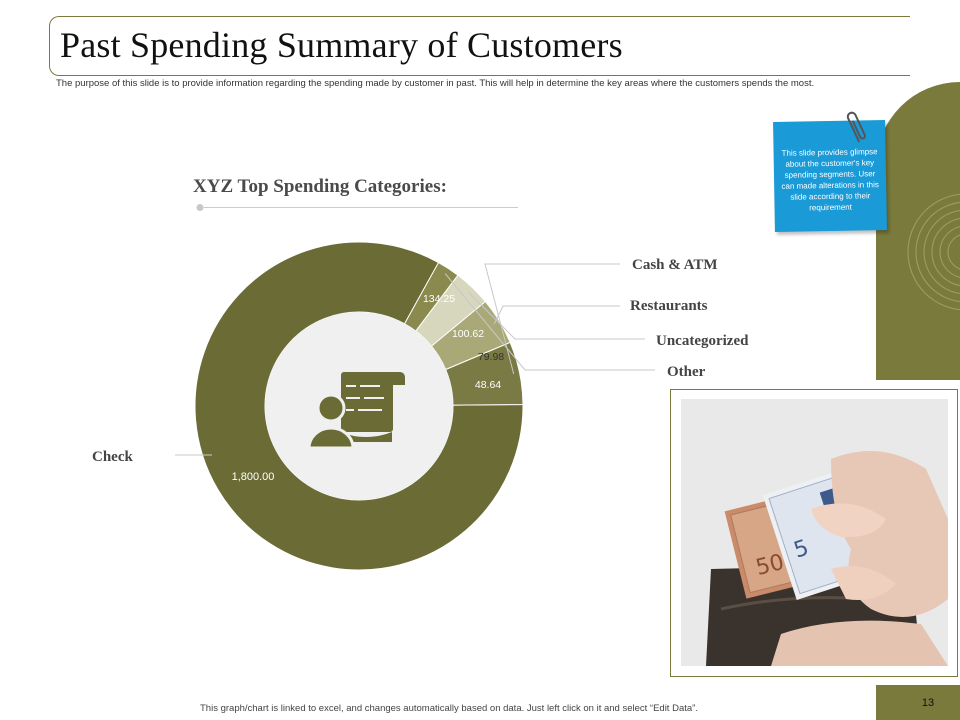  What do you see at coordinates (468, 334) in the screenshot?
I see `data-label: 100.62` at bounding box center [468, 334].